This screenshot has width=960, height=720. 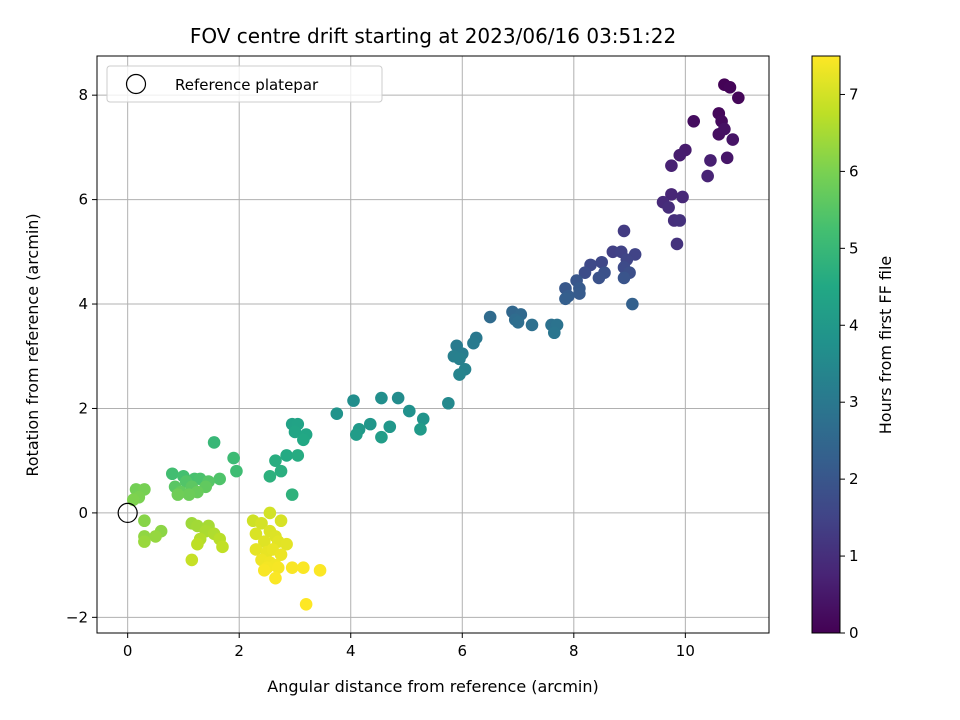 What do you see at coordinates (854, 479) in the screenshot?
I see `colorbar-tick-label: 2` at bounding box center [854, 479].